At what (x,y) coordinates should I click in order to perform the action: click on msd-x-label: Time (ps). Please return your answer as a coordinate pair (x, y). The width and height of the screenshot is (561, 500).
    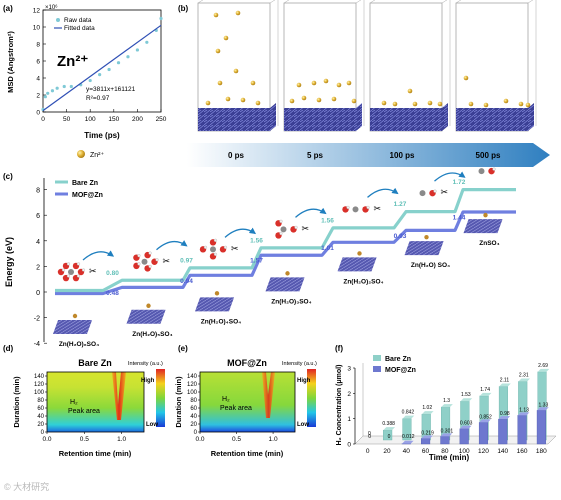
    Looking at the image, I should click on (102, 135).